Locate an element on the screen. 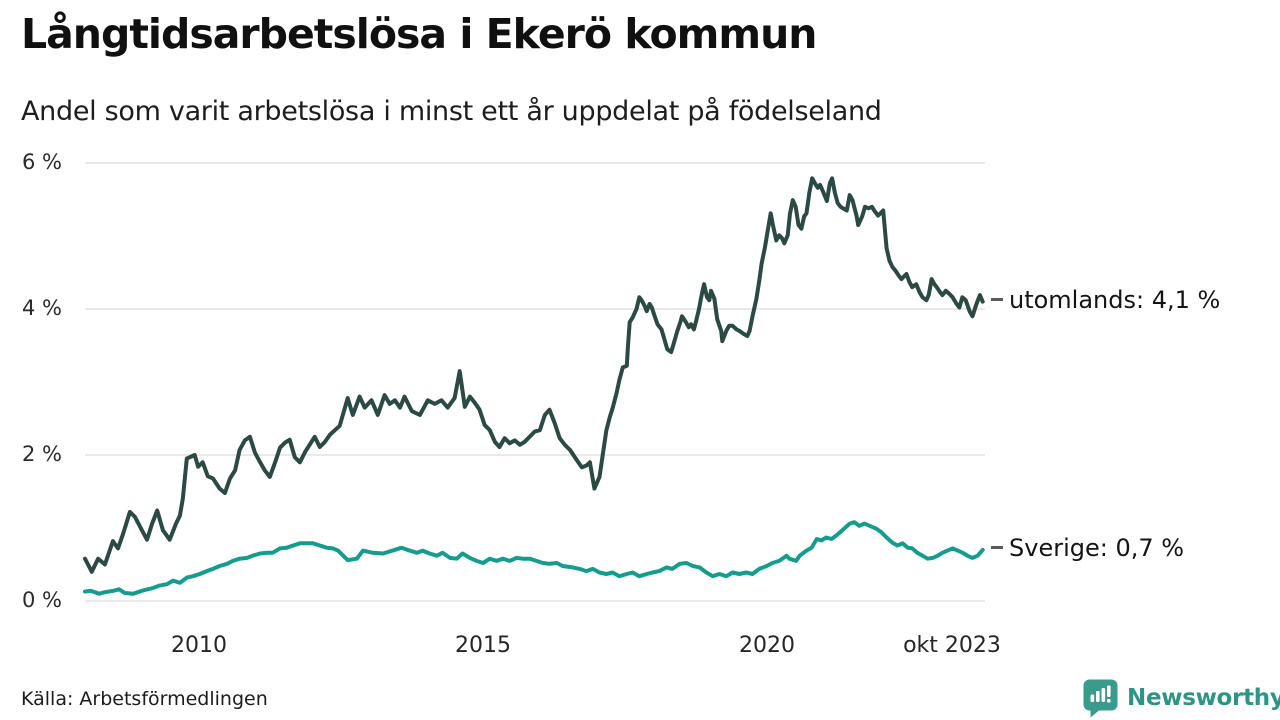  series-dash-sverige is located at coordinates (997, 548).